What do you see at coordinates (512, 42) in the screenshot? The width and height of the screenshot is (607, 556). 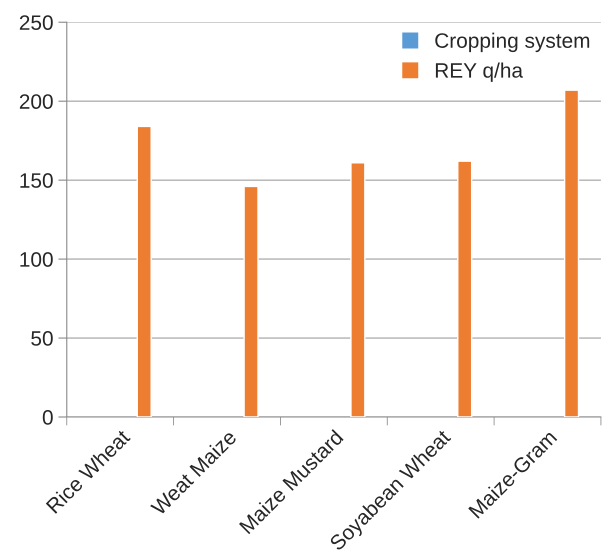 I see `legend-label: Cropping system` at bounding box center [512, 42].